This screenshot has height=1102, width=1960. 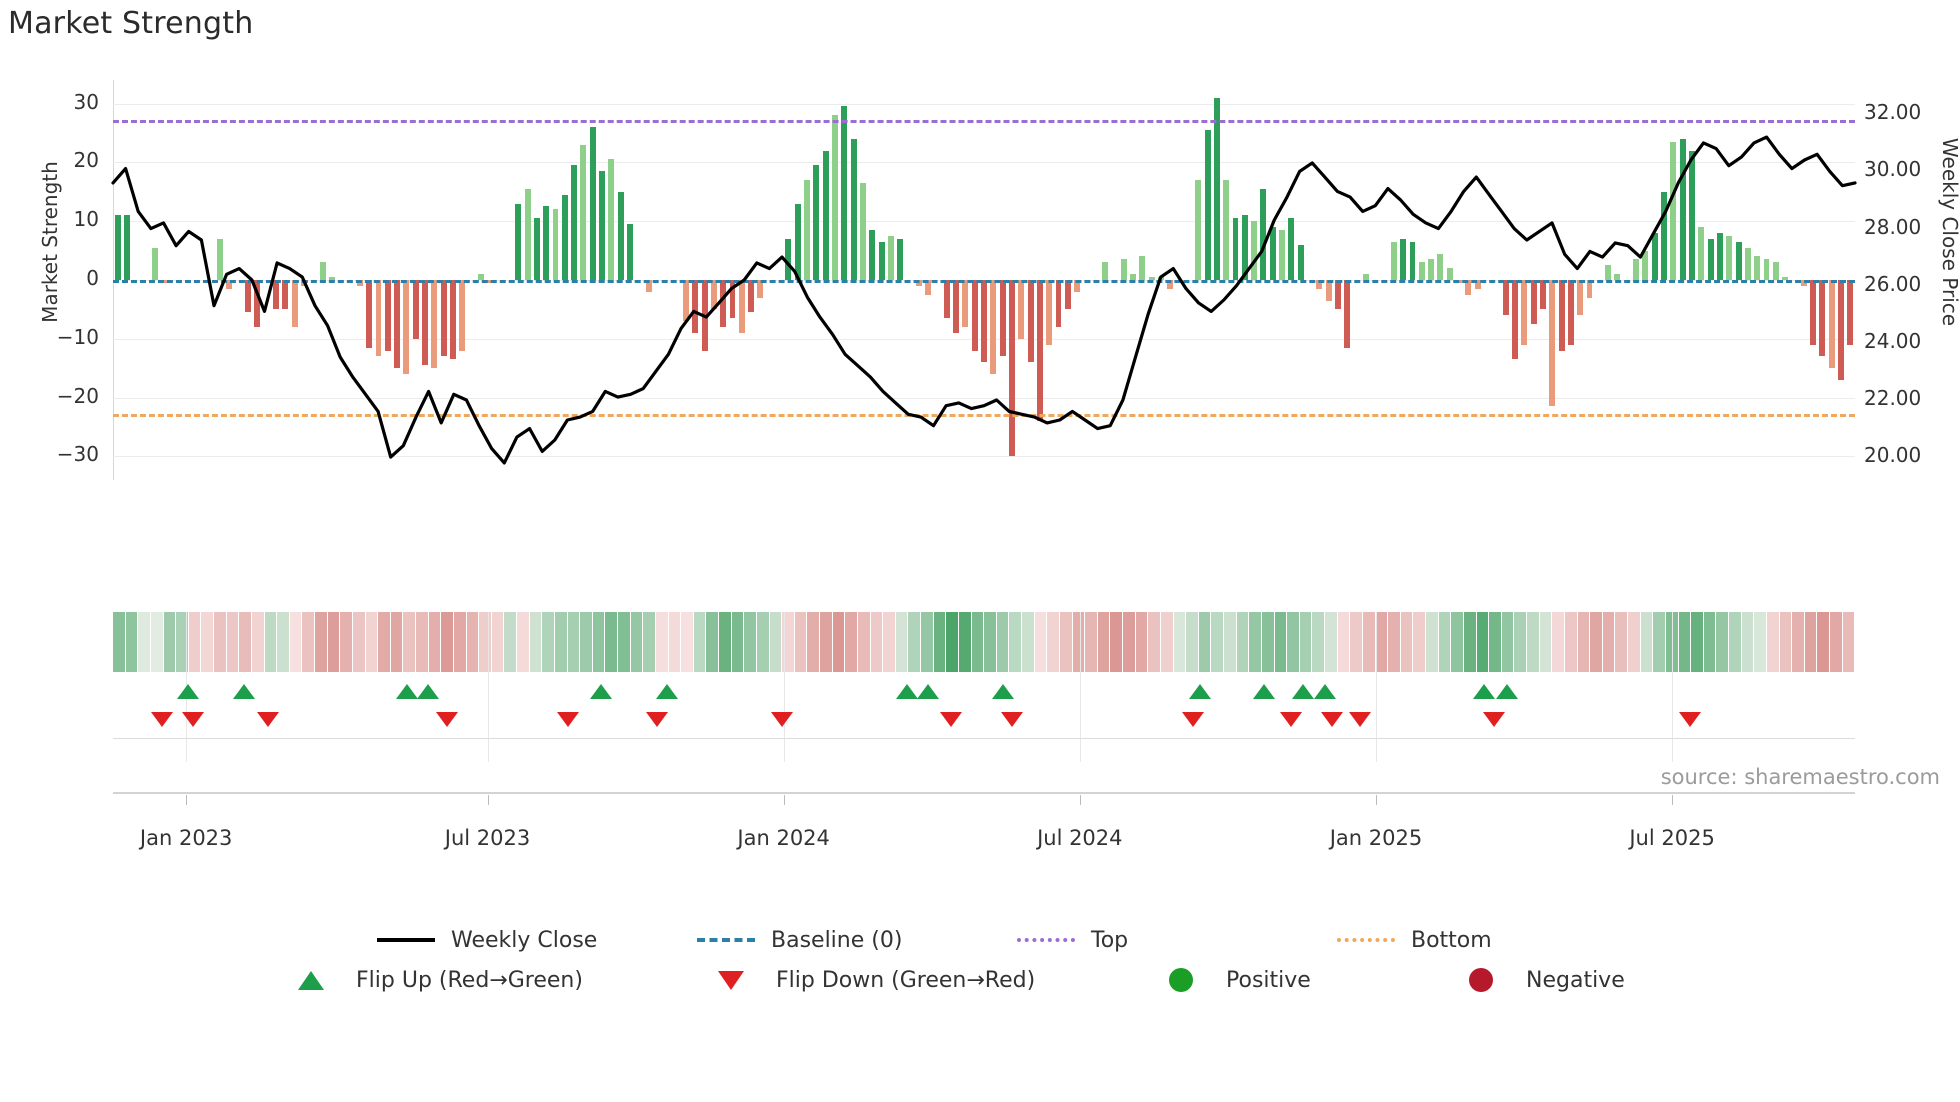 I want to click on y-axis-left-tick: −30, so click(x=77, y=454).